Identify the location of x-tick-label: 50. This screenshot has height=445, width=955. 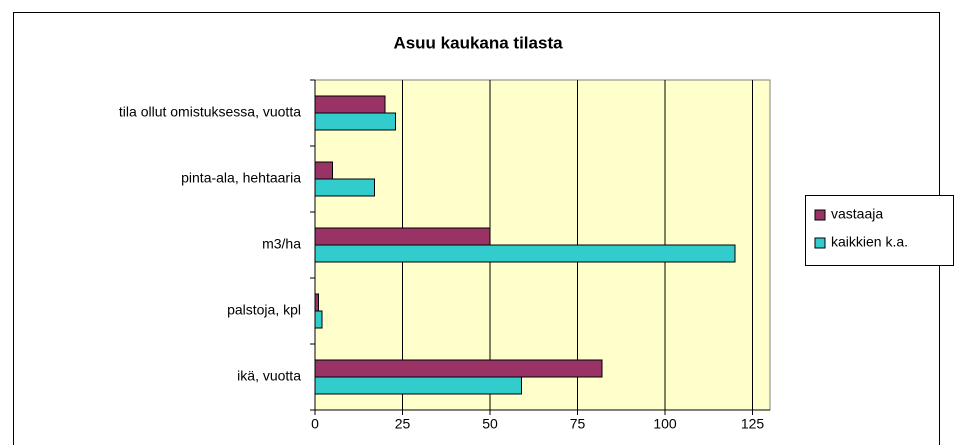
(490, 424).